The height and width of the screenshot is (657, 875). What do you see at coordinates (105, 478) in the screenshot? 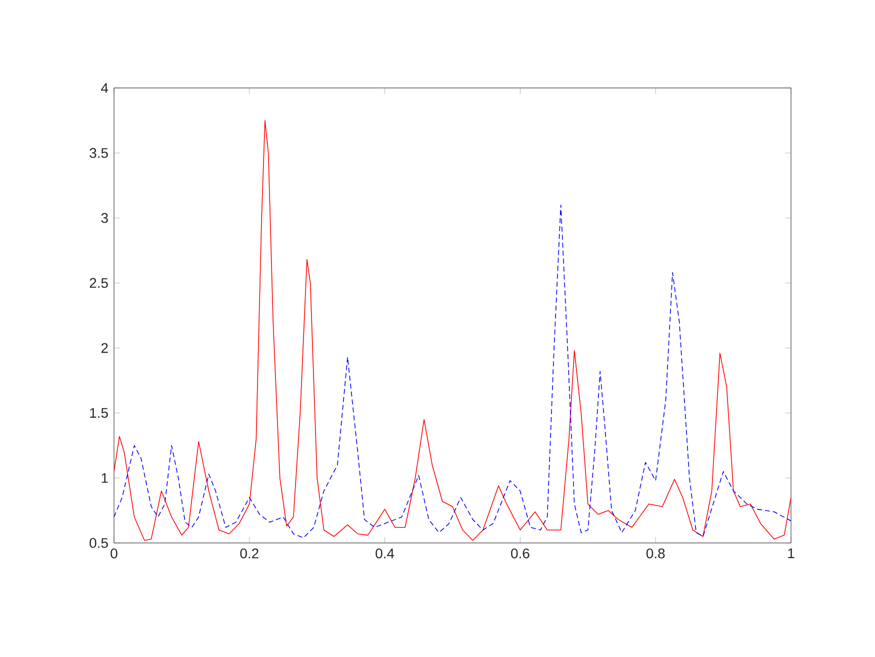
I see `y-tick-label: 1` at bounding box center [105, 478].